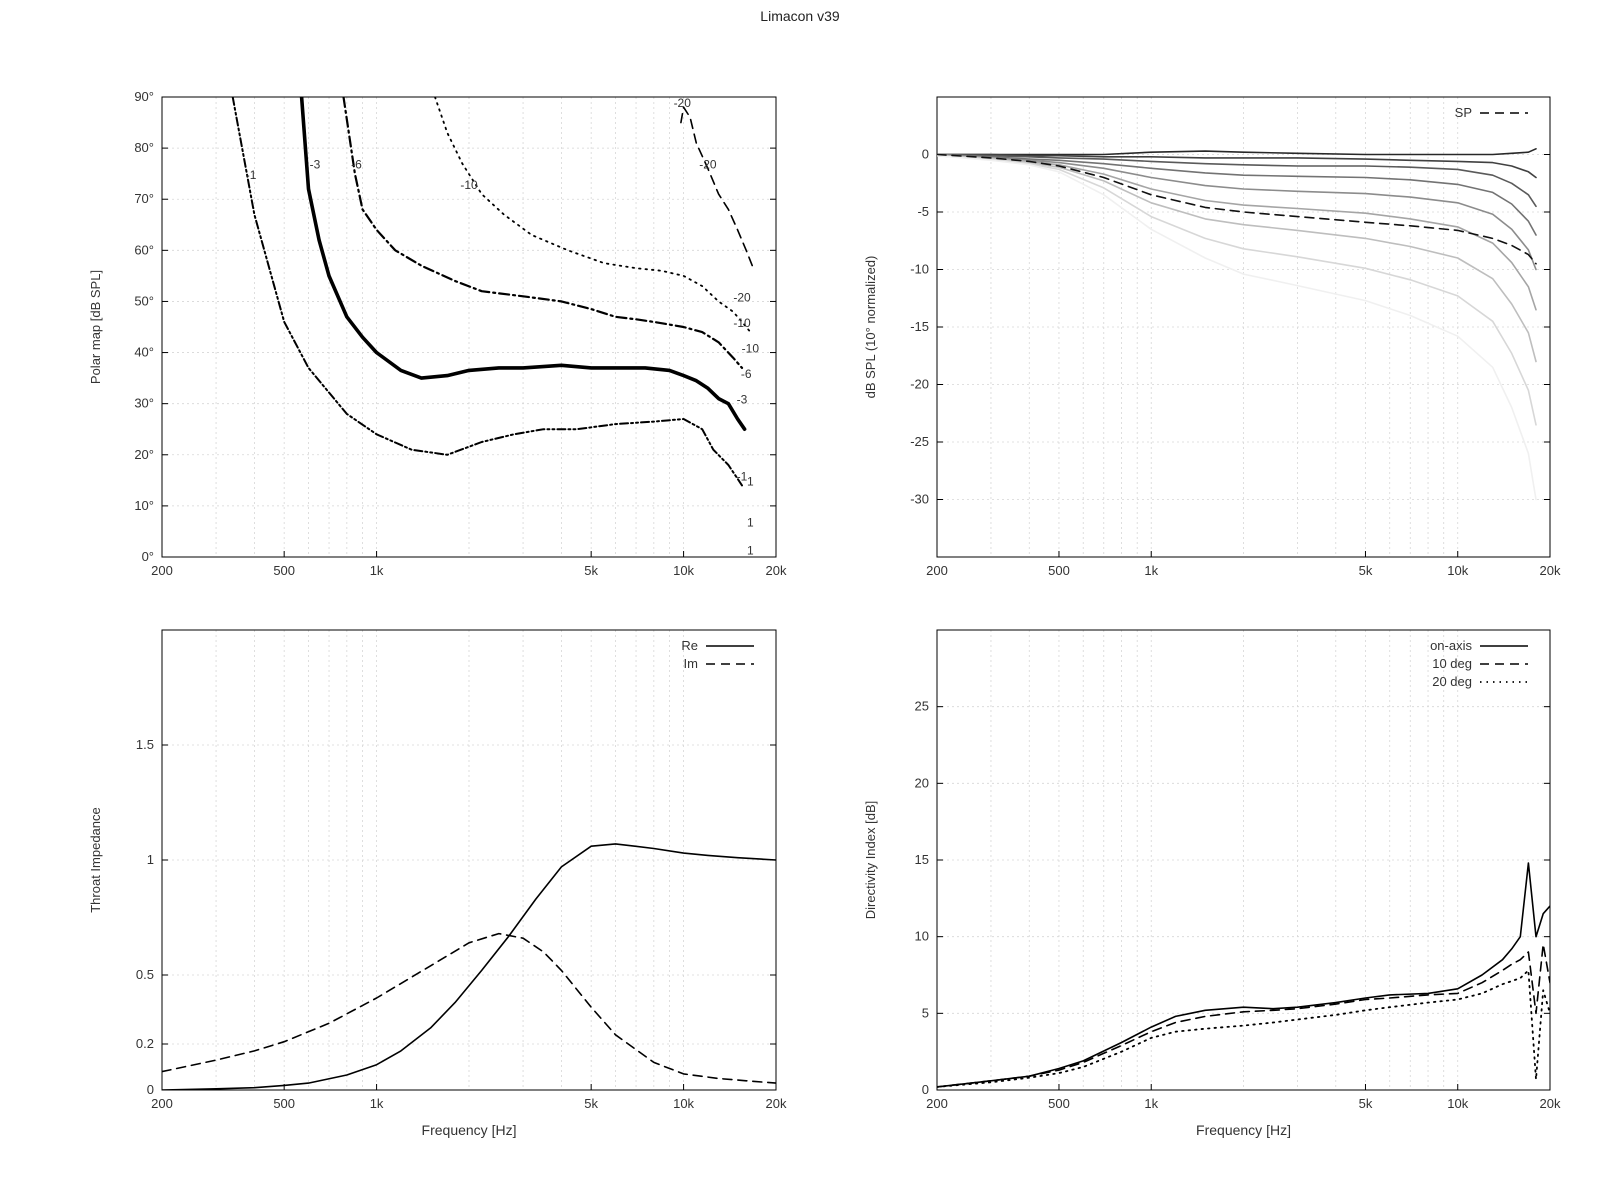 This screenshot has width=1600, height=1200. I want to click on series-line--3, so click(523, 264).